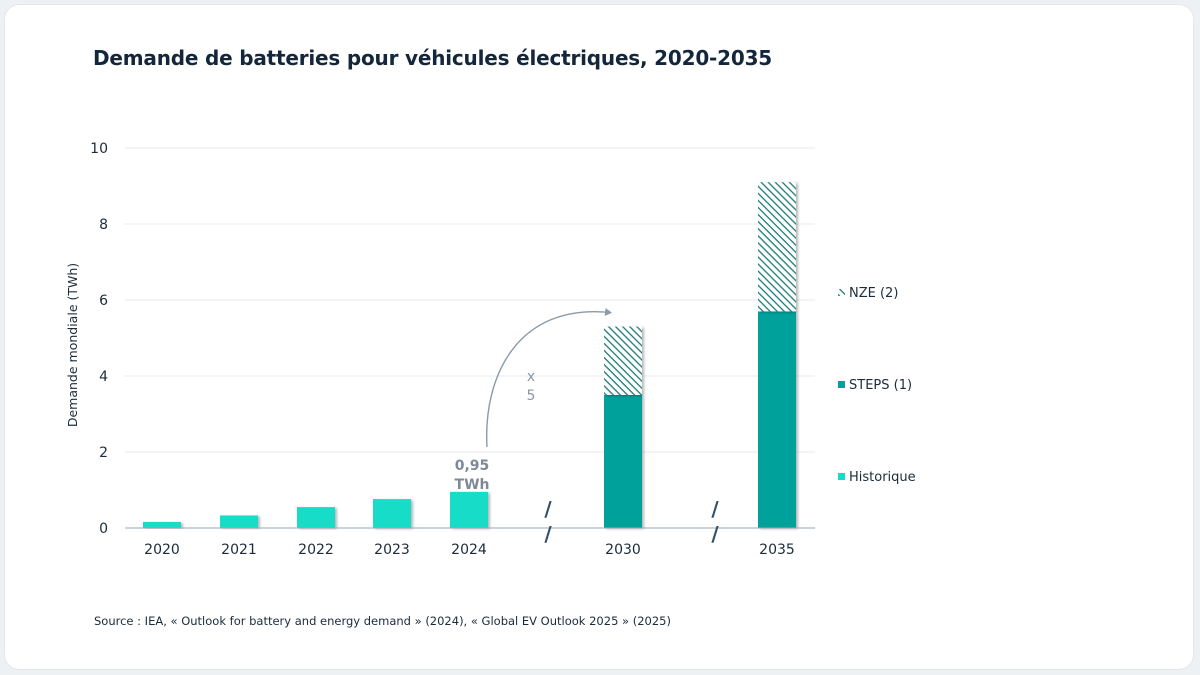  Describe the element at coordinates (548, 509) in the screenshot. I see `axis-break-mark-1-1: /` at that location.